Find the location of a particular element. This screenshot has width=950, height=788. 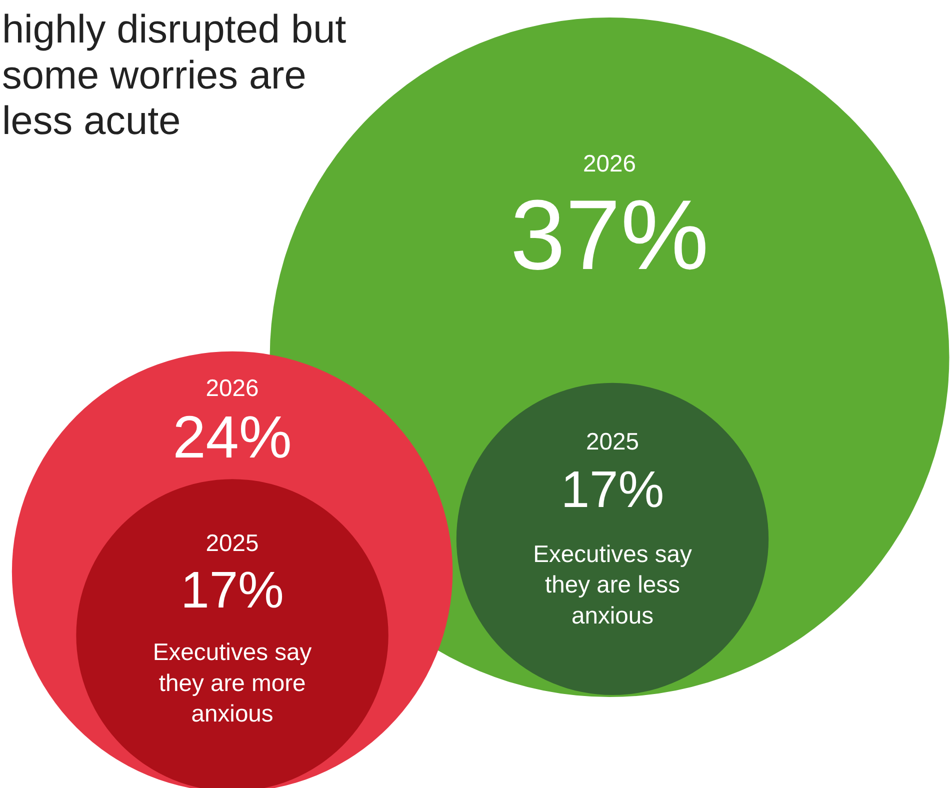

data-label: 37% is located at coordinates (609, 235).